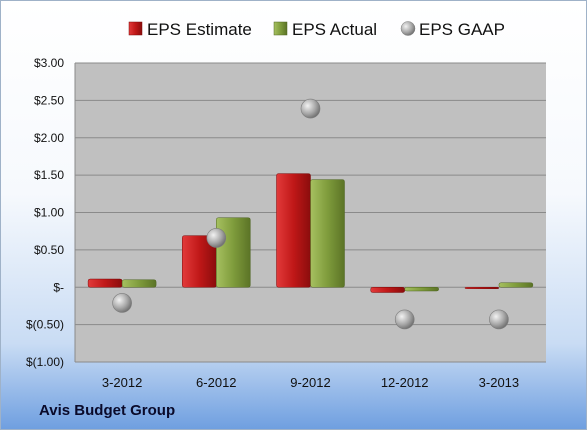 Image resolution: width=587 pixels, height=430 pixels. Describe the element at coordinates (199, 29) in the screenshot. I see `legend-estimate-label: EPS Estimate` at that location.